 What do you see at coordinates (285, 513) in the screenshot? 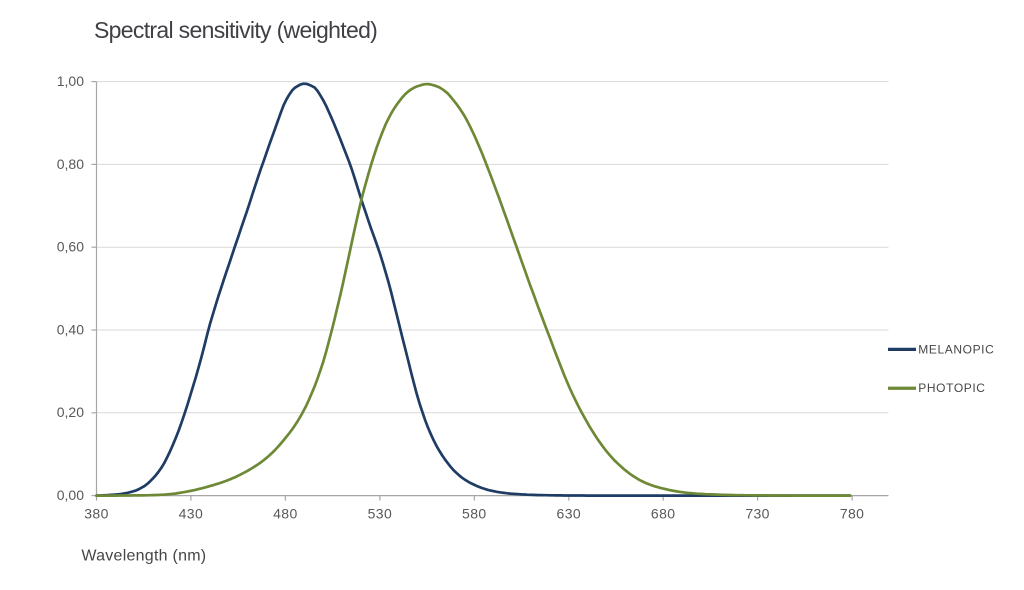
I see `svg-text: 480` at bounding box center [285, 513].